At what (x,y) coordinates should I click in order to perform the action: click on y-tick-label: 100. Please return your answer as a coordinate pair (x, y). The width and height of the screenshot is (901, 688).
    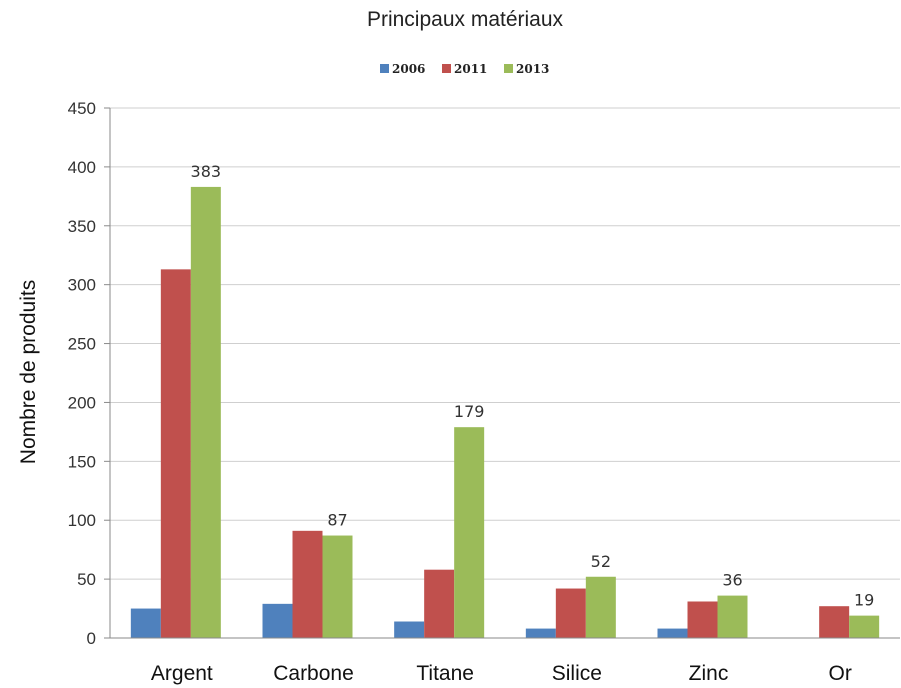
    Looking at the image, I should click on (82, 520).